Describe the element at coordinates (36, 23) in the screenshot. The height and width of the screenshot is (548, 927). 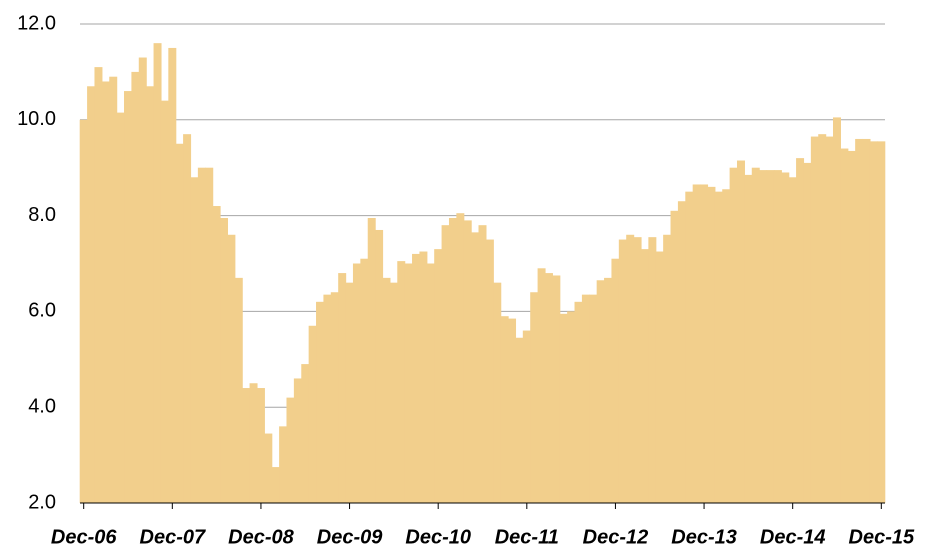
I see `y-tick-label: 12.0` at that location.